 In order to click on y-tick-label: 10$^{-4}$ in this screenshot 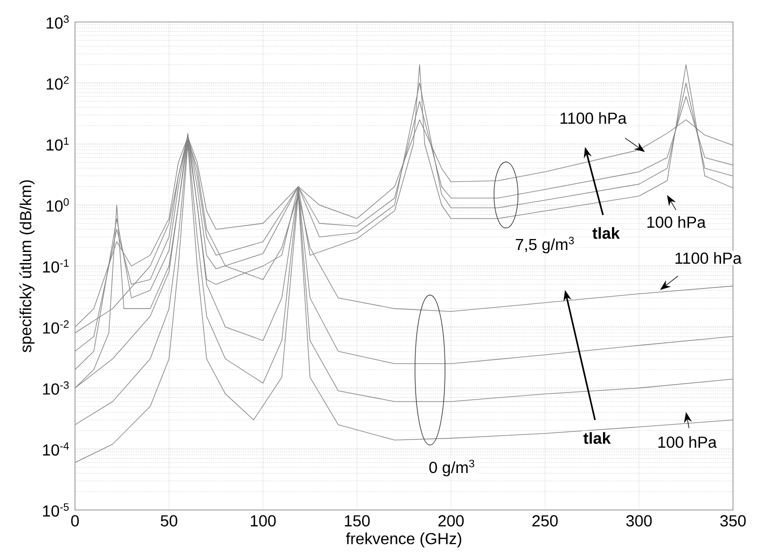, I will do `click(56, 449)`.